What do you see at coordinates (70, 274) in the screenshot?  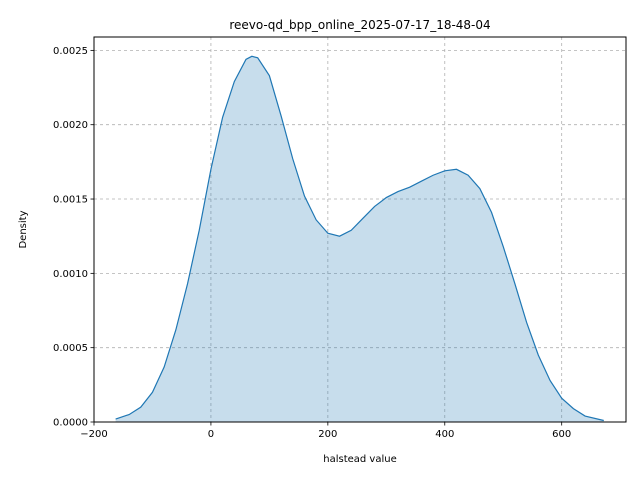 I see `y-tick-label: 0.0010` at bounding box center [70, 274].